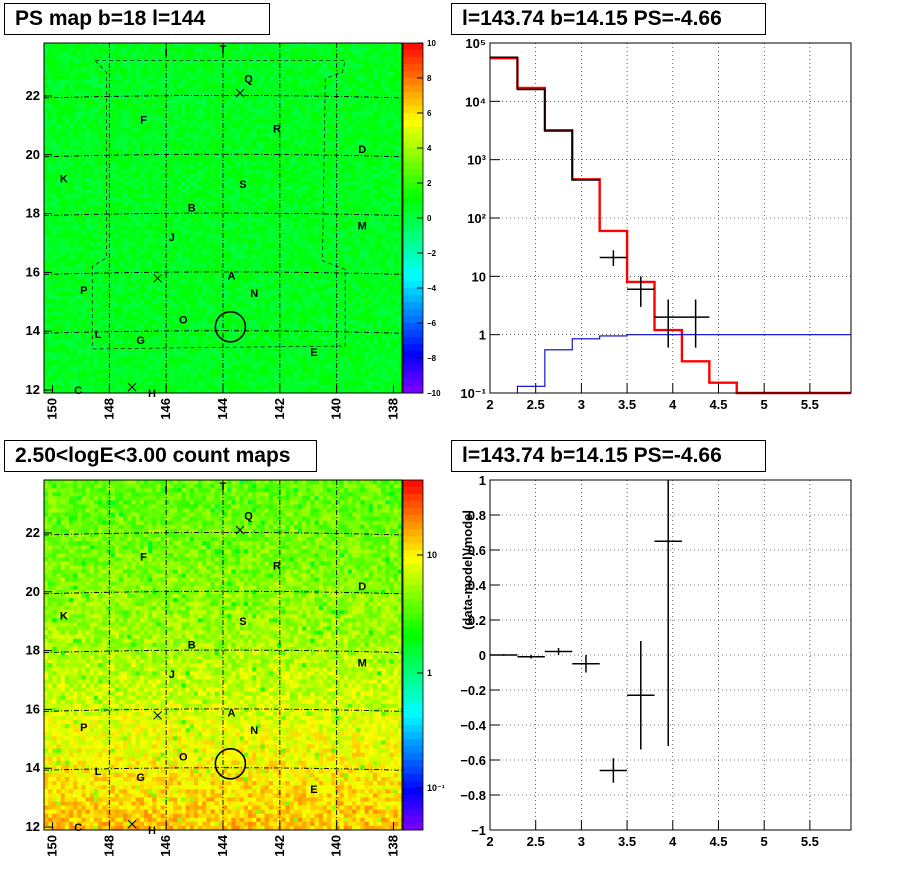  I want to click on residual-y-tick-label: 0, so click(482, 655).